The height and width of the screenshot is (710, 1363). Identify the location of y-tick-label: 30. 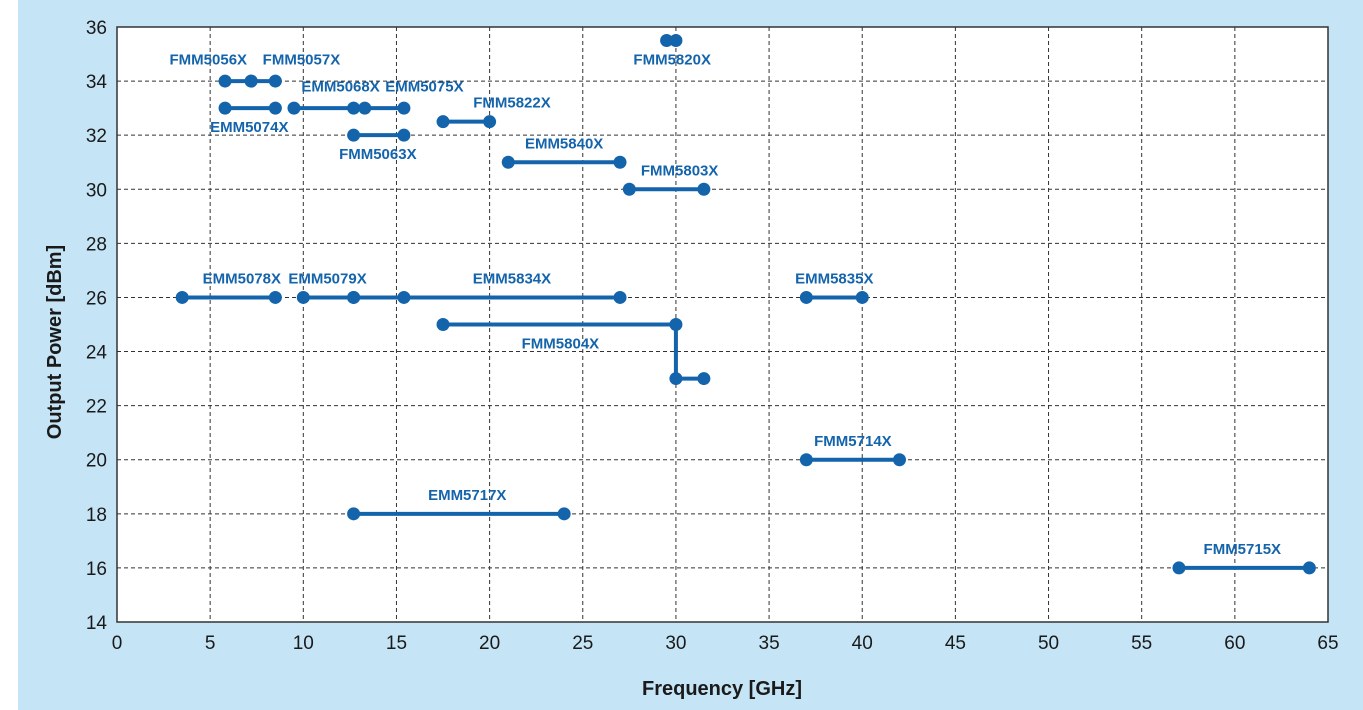
(96, 190).